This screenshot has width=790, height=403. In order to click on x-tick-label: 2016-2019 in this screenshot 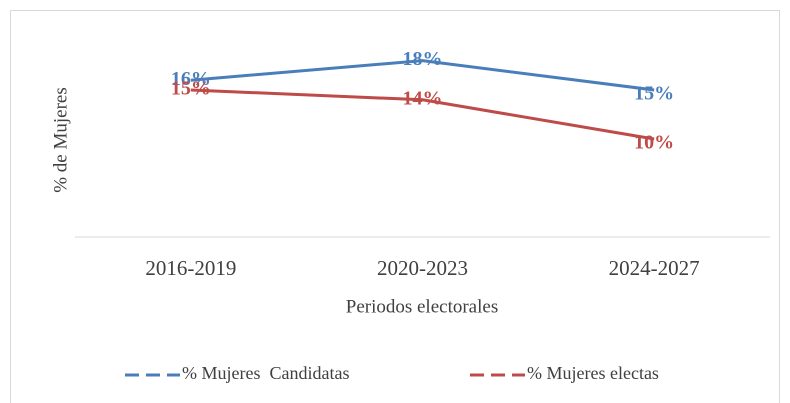, I will do `click(190, 268)`.